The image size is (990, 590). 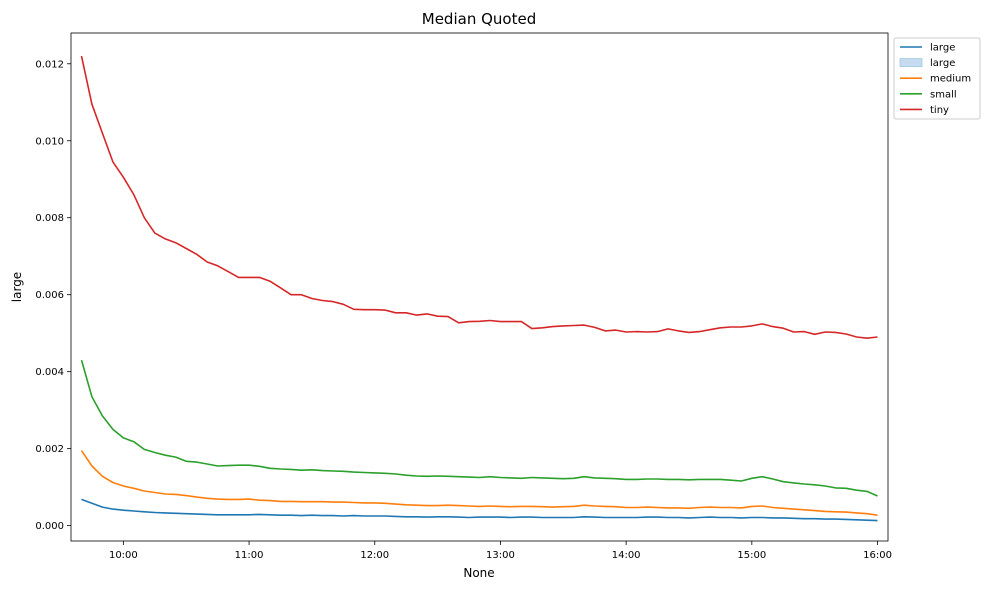 I want to click on x-tick-label: 13:00, so click(x=500, y=555).